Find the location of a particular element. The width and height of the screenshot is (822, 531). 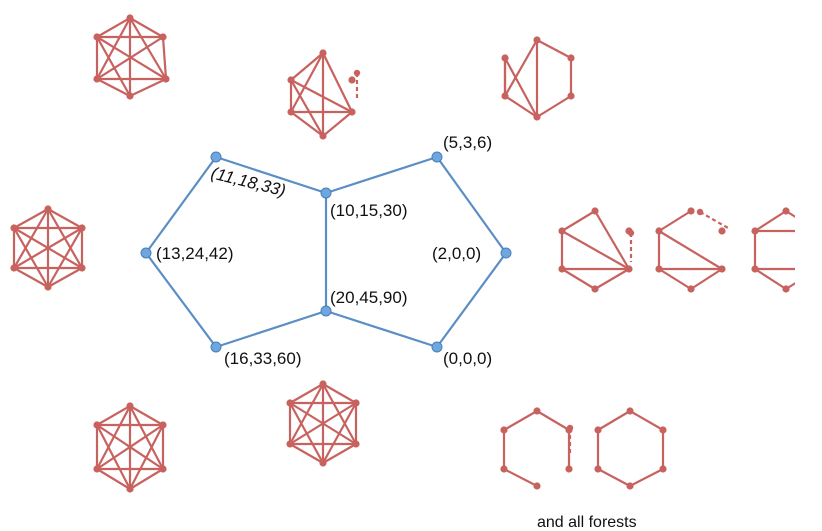

vertex-label: (0,0,0) is located at coordinates (467, 358).